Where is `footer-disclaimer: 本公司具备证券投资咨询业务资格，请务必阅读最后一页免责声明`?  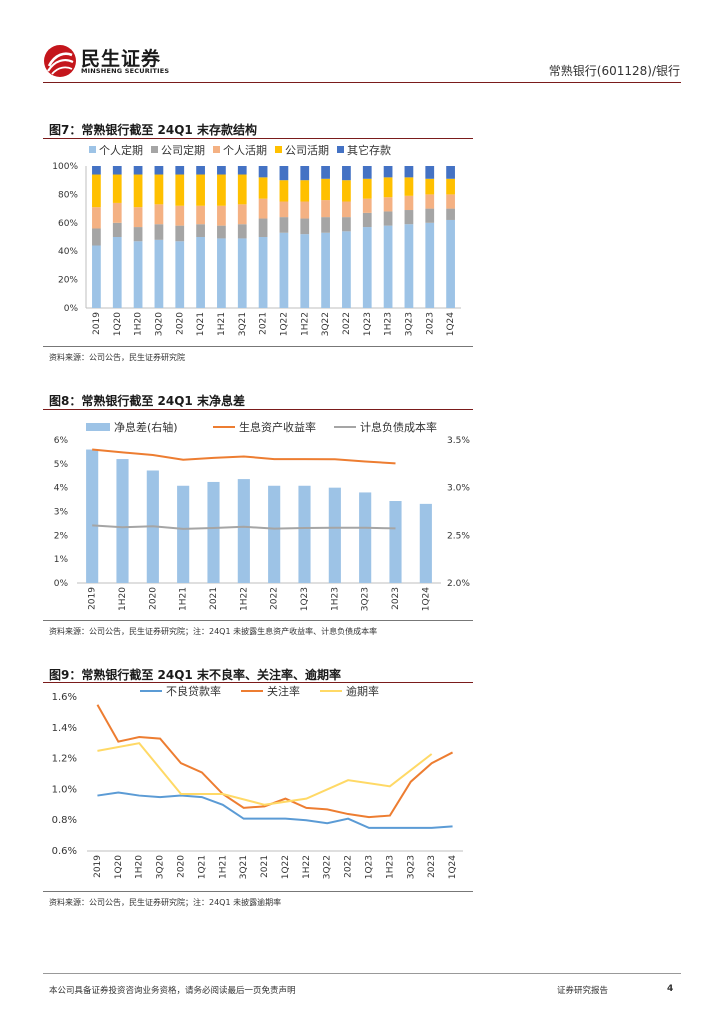
footer-disclaimer: 本公司具备证券投资咨询业务资格，请务必阅读最后一页免责声明 is located at coordinates (172, 991).